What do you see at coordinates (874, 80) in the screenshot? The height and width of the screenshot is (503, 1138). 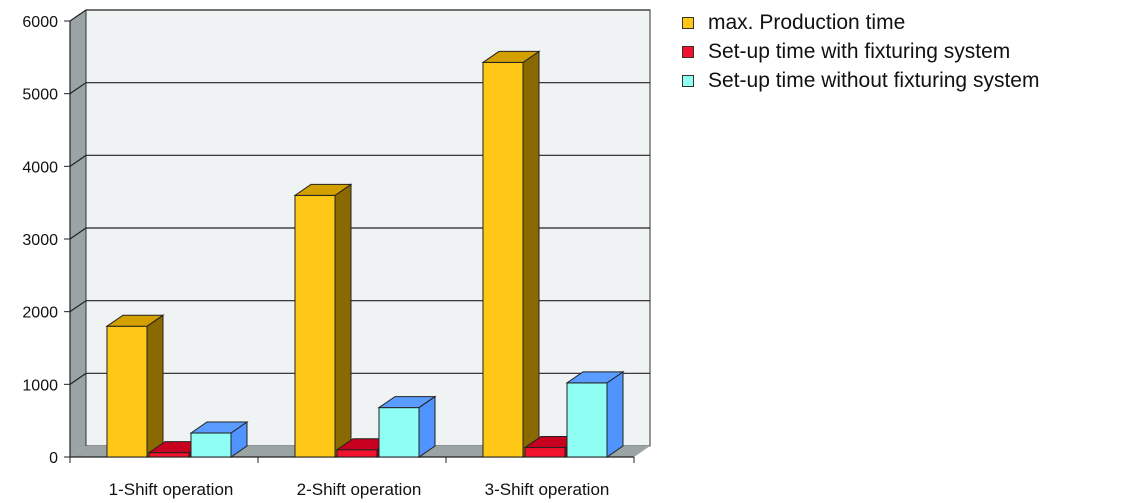 I see `legend-label: Set-up time without fixturing system` at bounding box center [874, 80].